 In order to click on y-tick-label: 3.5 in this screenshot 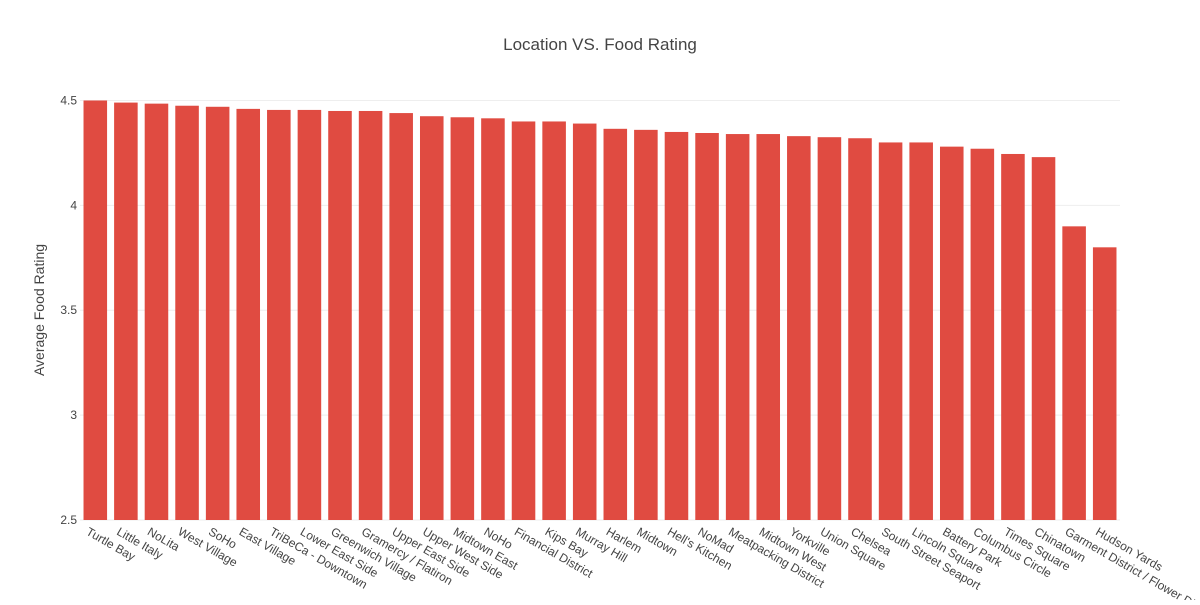, I will do `click(68, 310)`.